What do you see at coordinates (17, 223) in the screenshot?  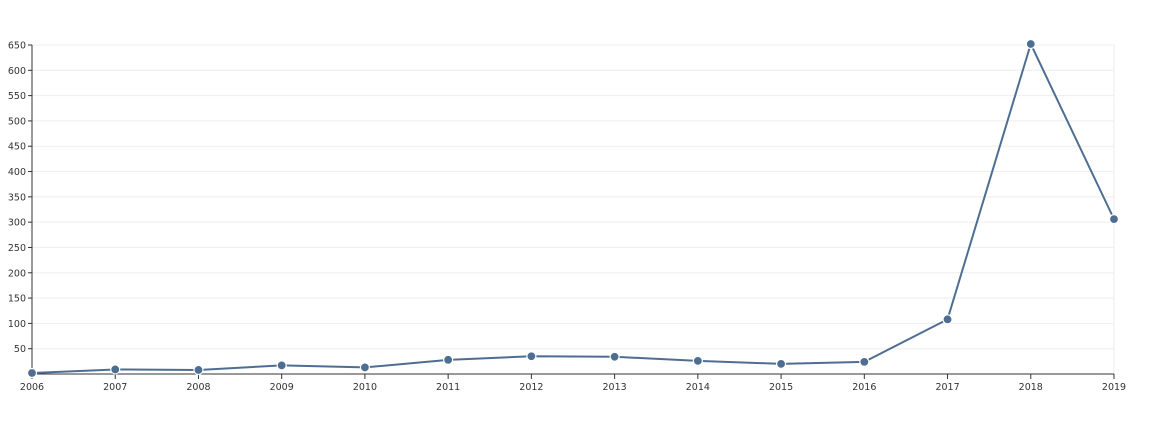 I see `y-tick-label: 300` at bounding box center [17, 223].